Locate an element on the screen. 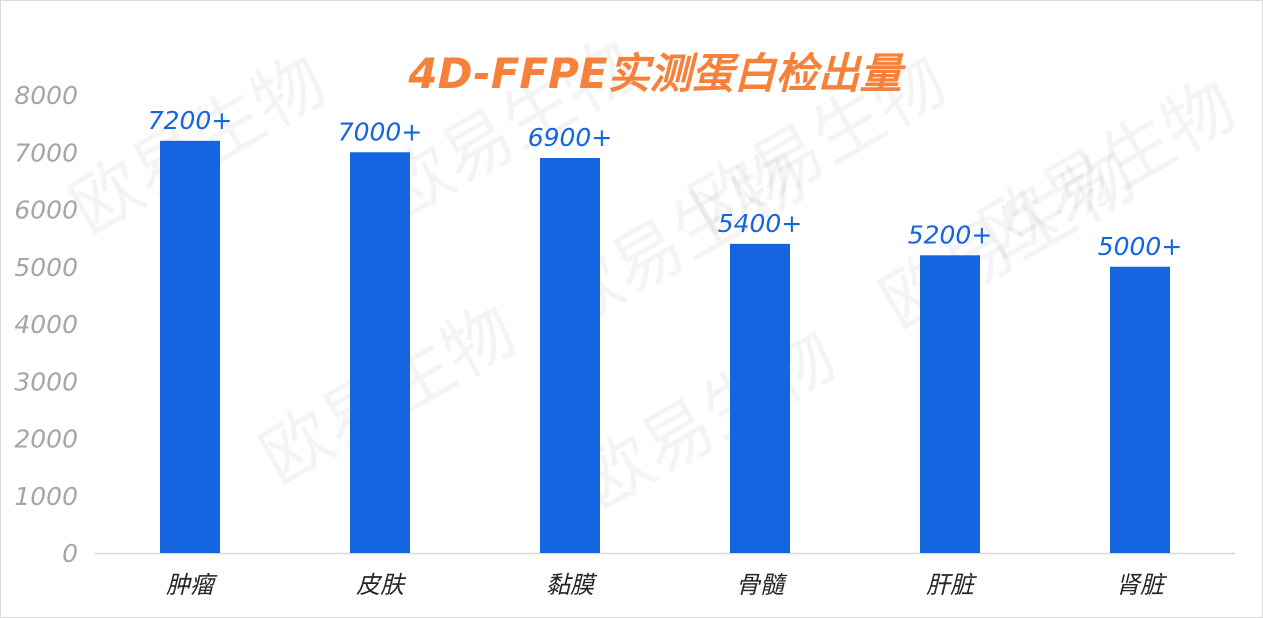 This screenshot has height=618, width=1263. y-tick-label: 1000 is located at coordinates (46, 496).